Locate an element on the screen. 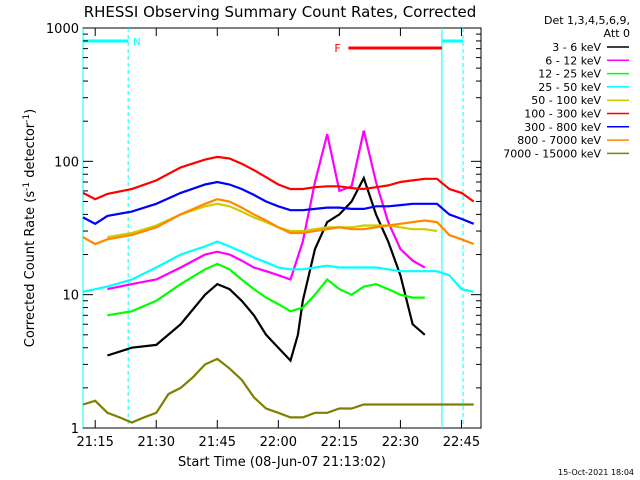 The width and height of the screenshot is (640, 480). y-tick-label-2: 100 is located at coordinates (66, 162).